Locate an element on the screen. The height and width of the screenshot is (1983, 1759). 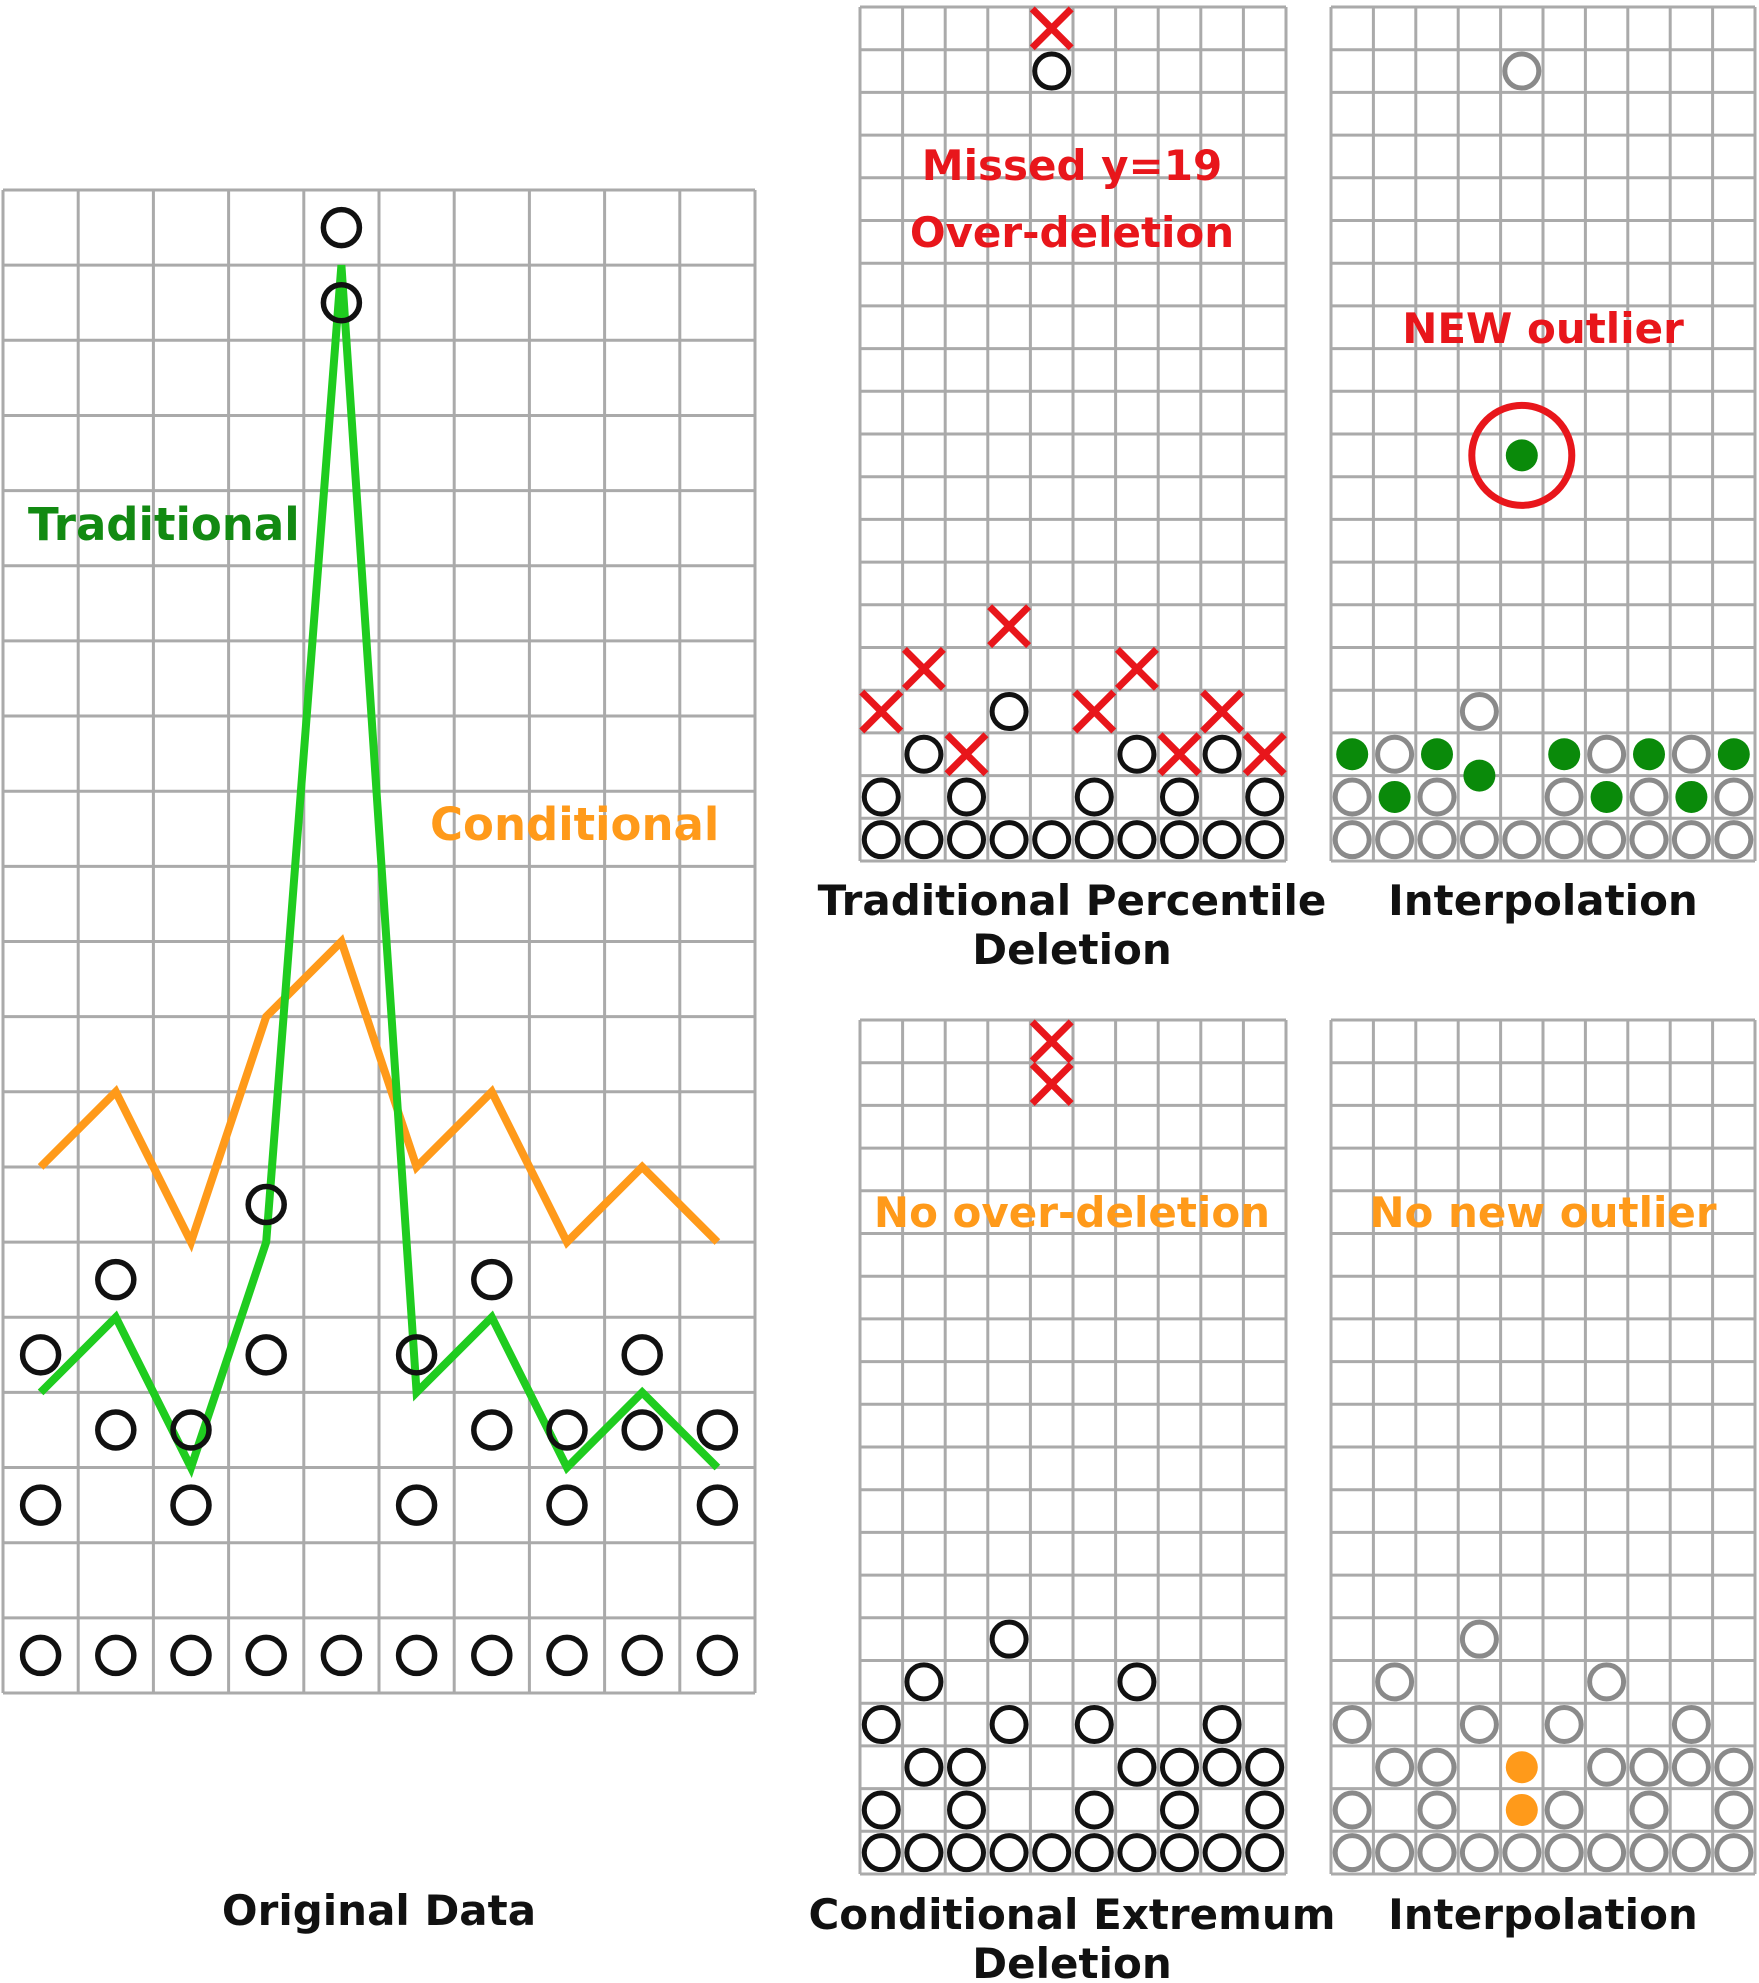
conditional-interpolation-marks is located at coordinates (1543, 1746).